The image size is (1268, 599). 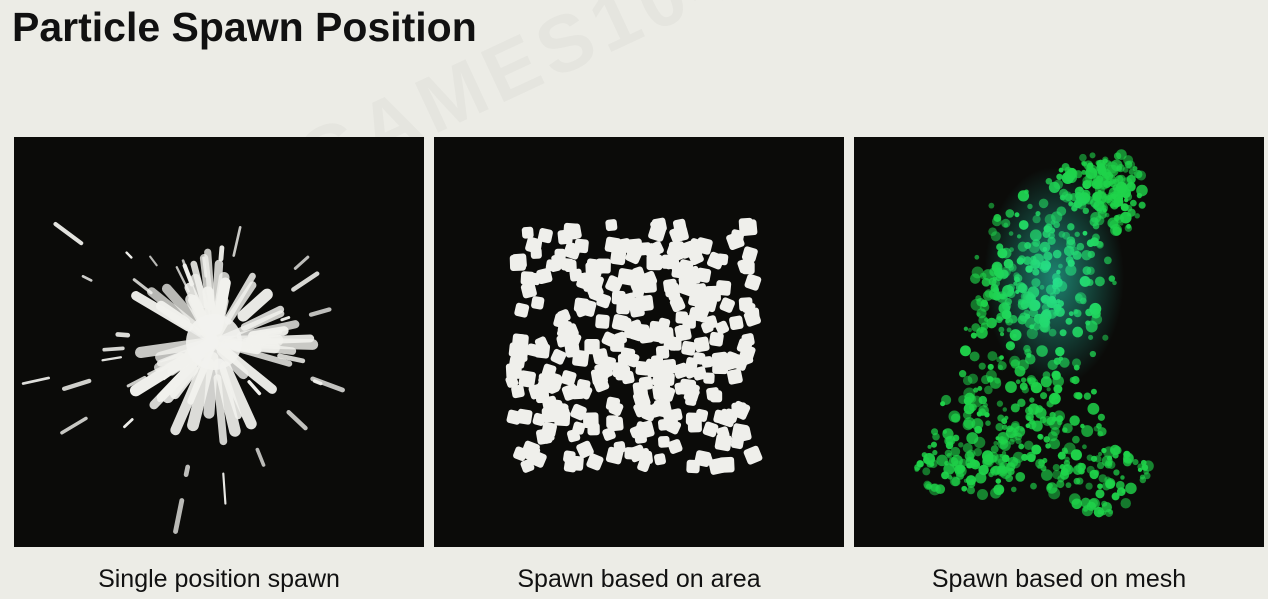 I want to click on area-blocks, so click(x=634, y=346).